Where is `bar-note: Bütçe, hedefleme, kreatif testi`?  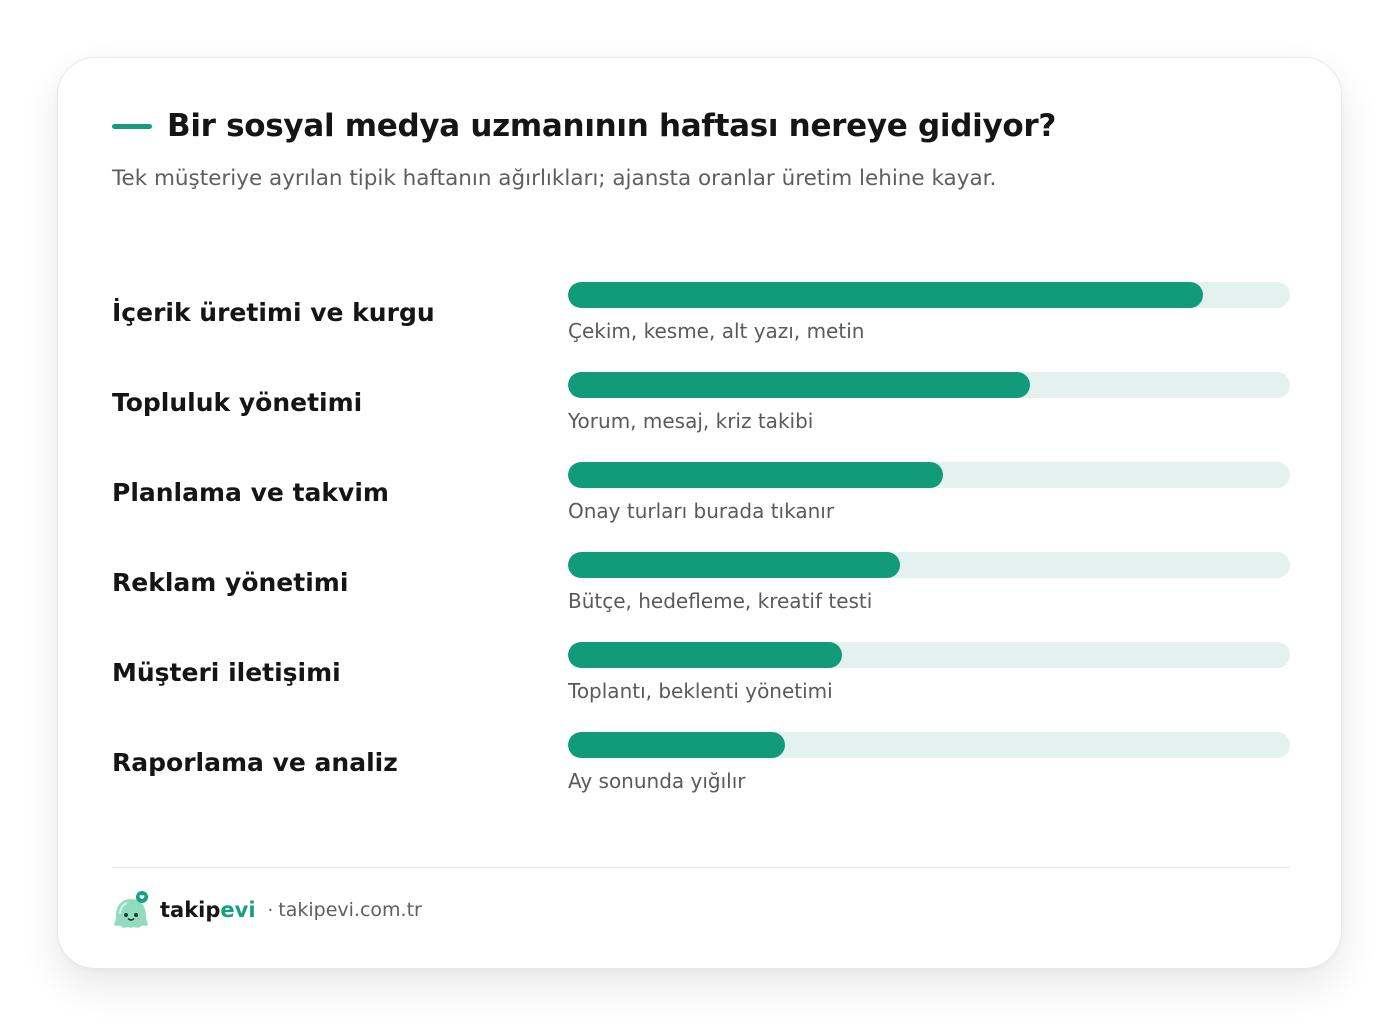 bar-note: Bütçe, hedefleme, kreatif testi is located at coordinates (720, 601).